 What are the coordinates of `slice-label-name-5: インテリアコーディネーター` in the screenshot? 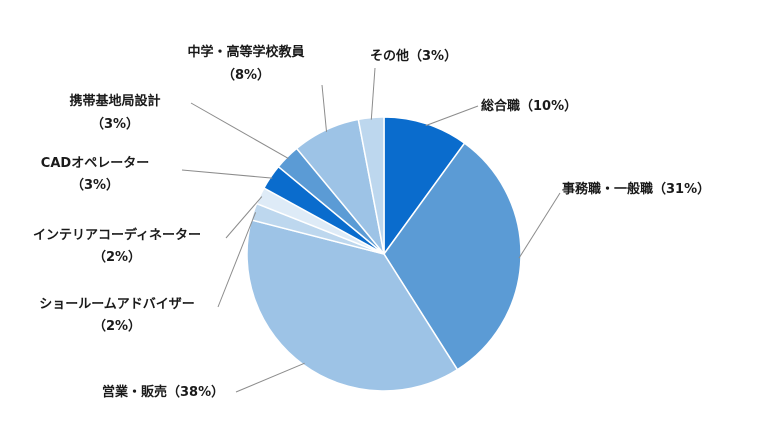 It's located at (117, 235).